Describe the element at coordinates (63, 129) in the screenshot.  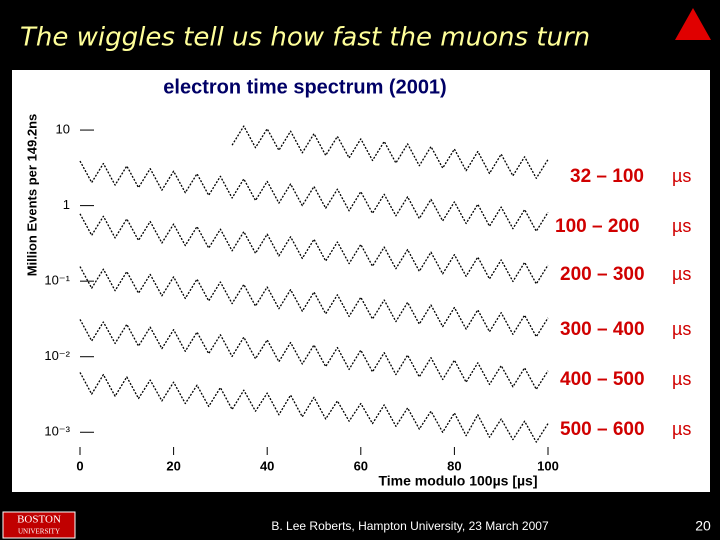
I see `y-tick-label: 10` at that location.